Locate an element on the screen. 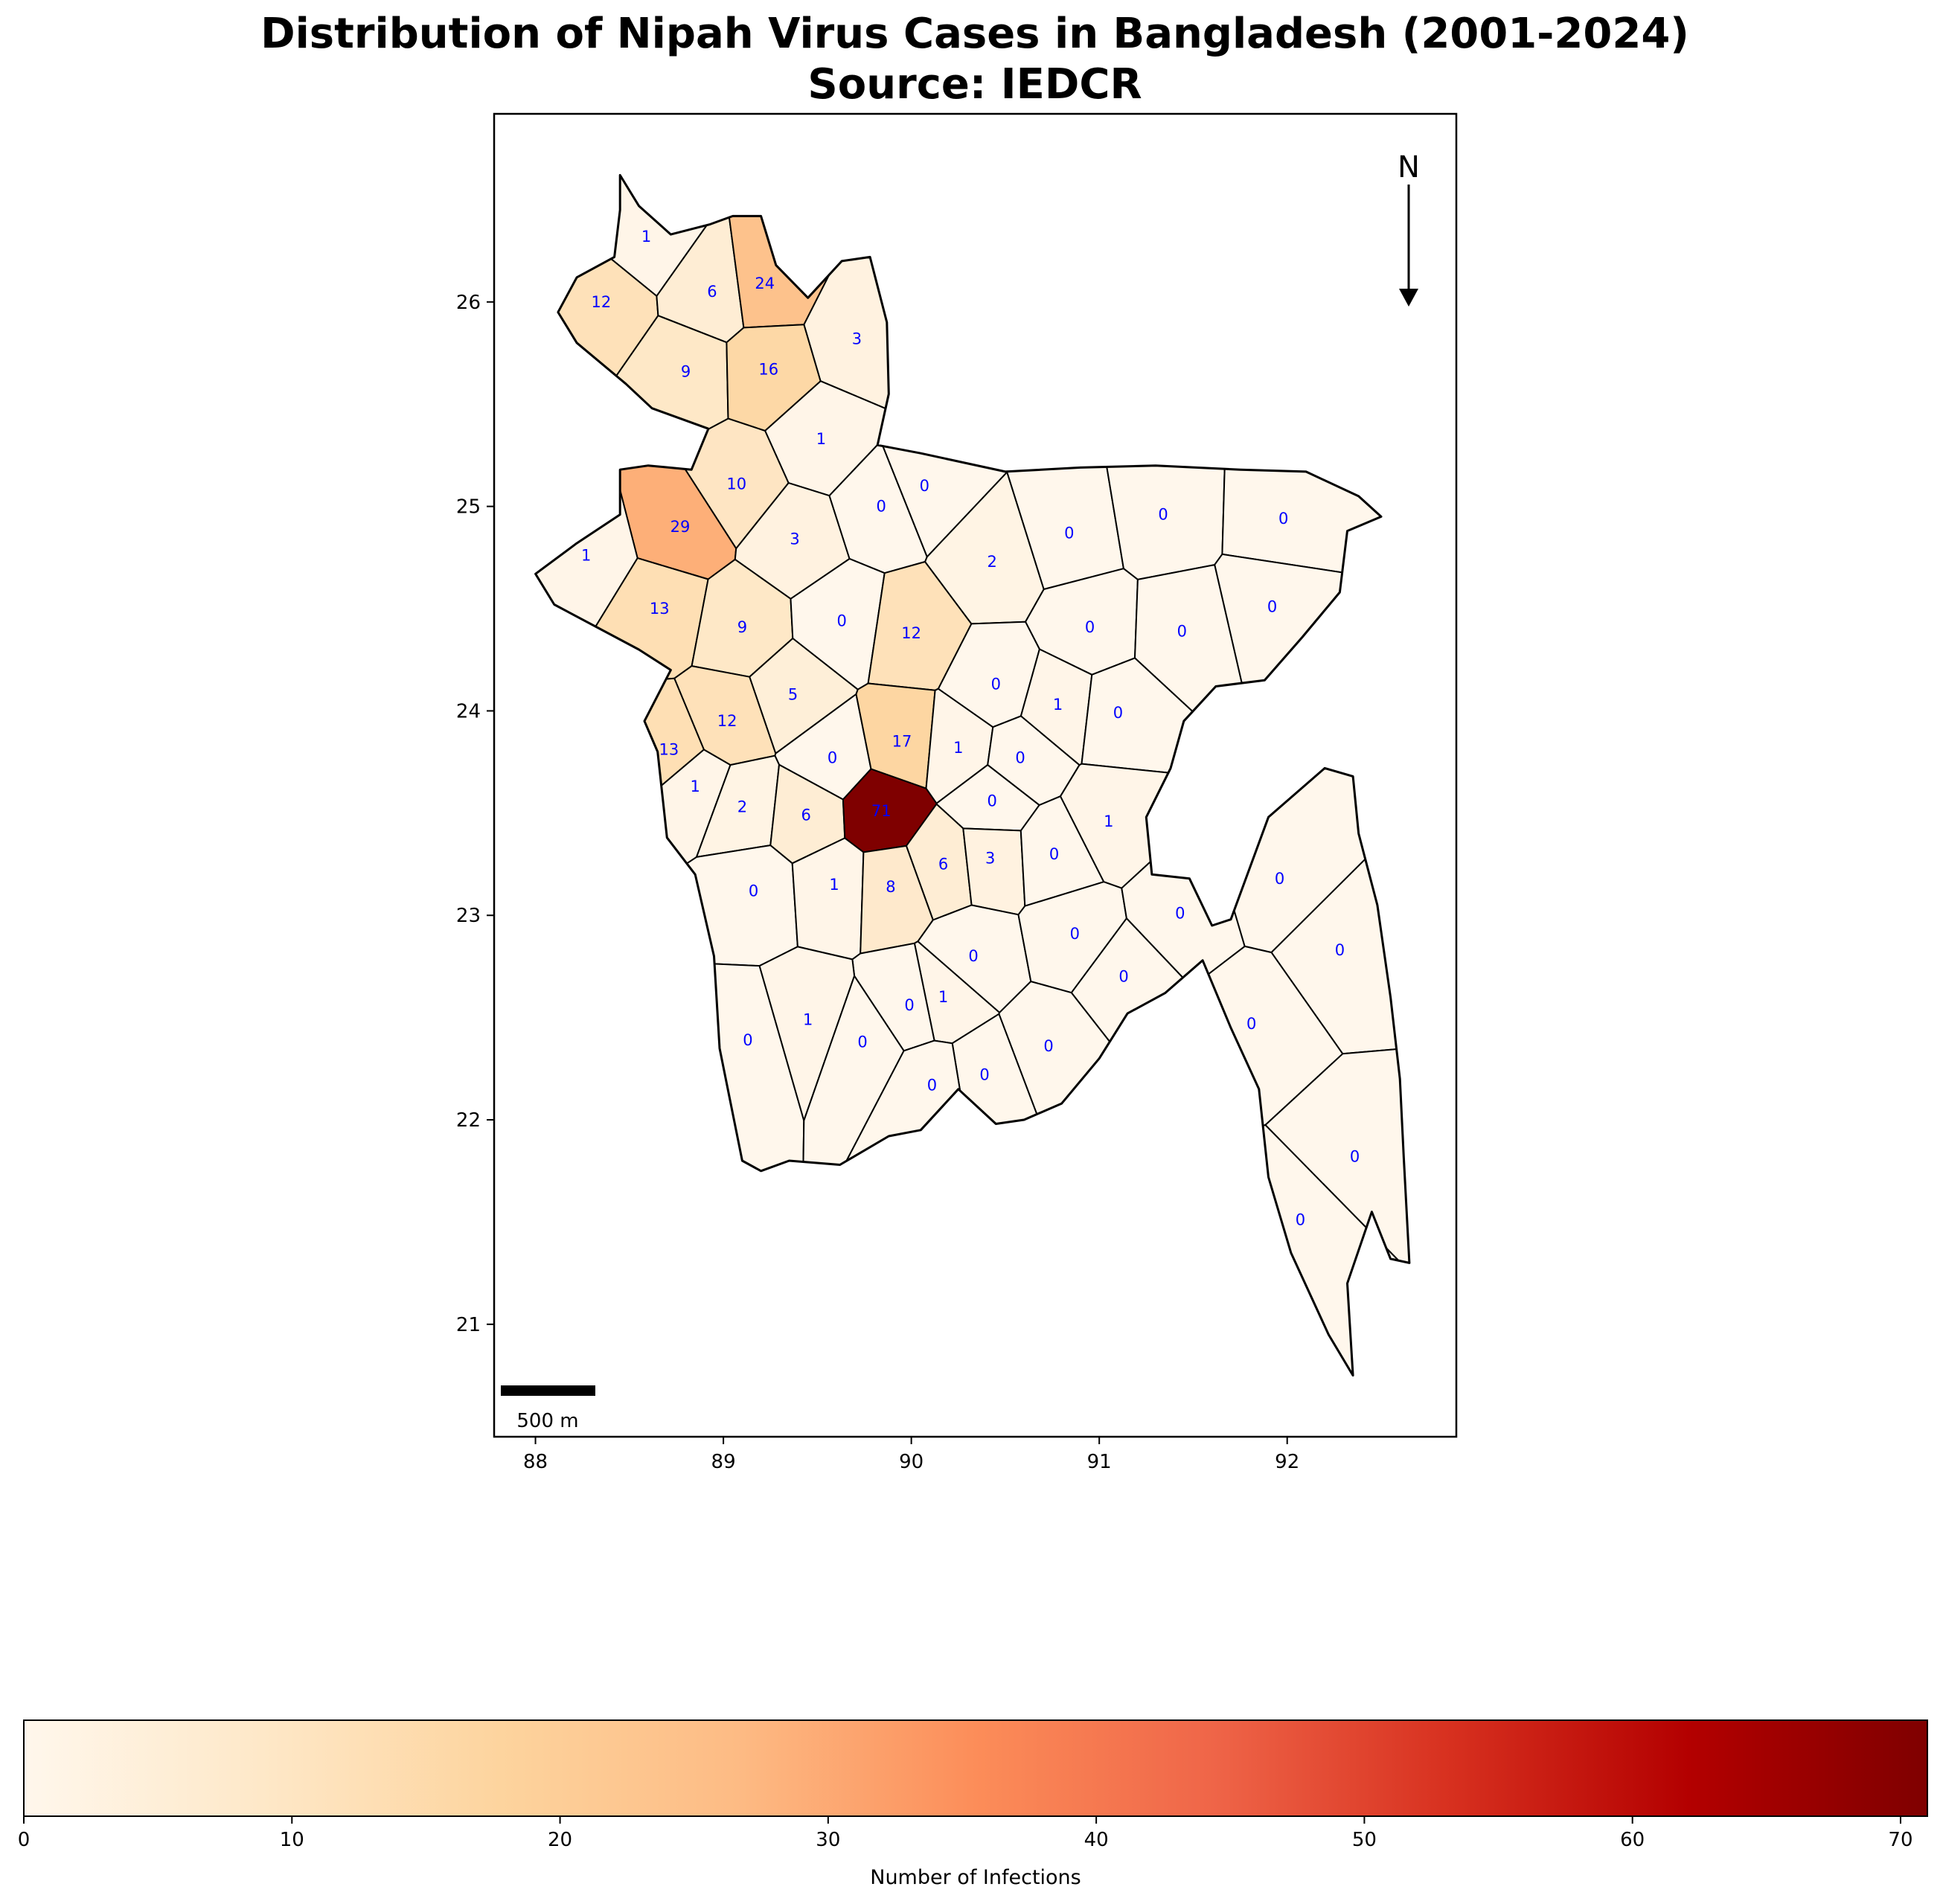  colorbar: 0 10 20 30 40 50 60 70 Number of Infections is located at coordinates (973, 1804).